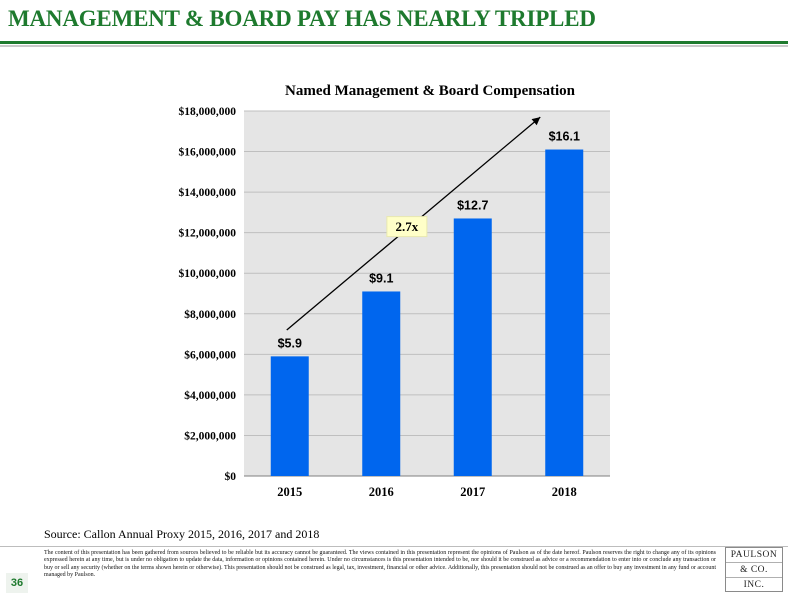 The width and height of the screenshot is (788, 600). What do you see at coordinates (208, 233) in the screenshot?
I see `y-tick-label: $12,000,000` at bounding box center [208, 233].